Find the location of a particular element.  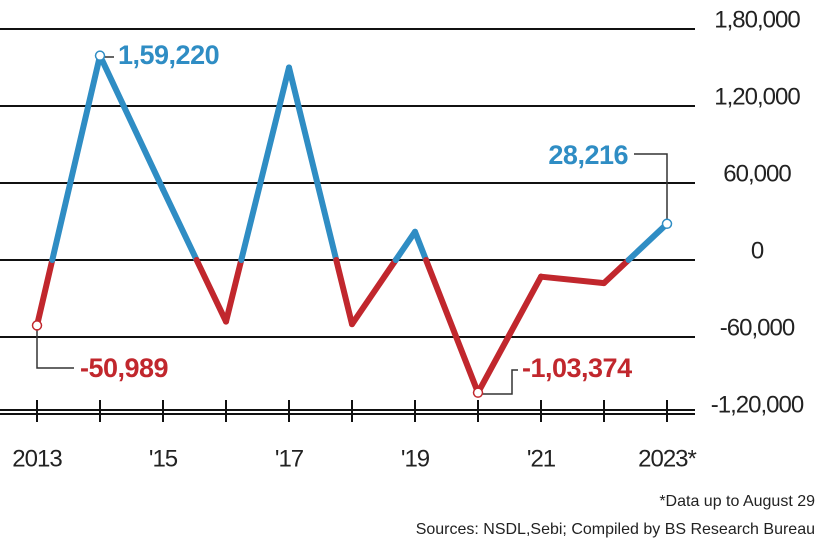

y-tick-label: 60,000 is located at coordinates (757, 173).